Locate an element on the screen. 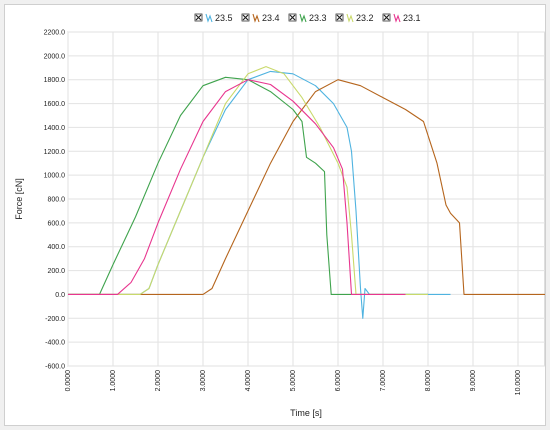  legend-item-23.1: 23.1 is located at coordinates (401, 18).